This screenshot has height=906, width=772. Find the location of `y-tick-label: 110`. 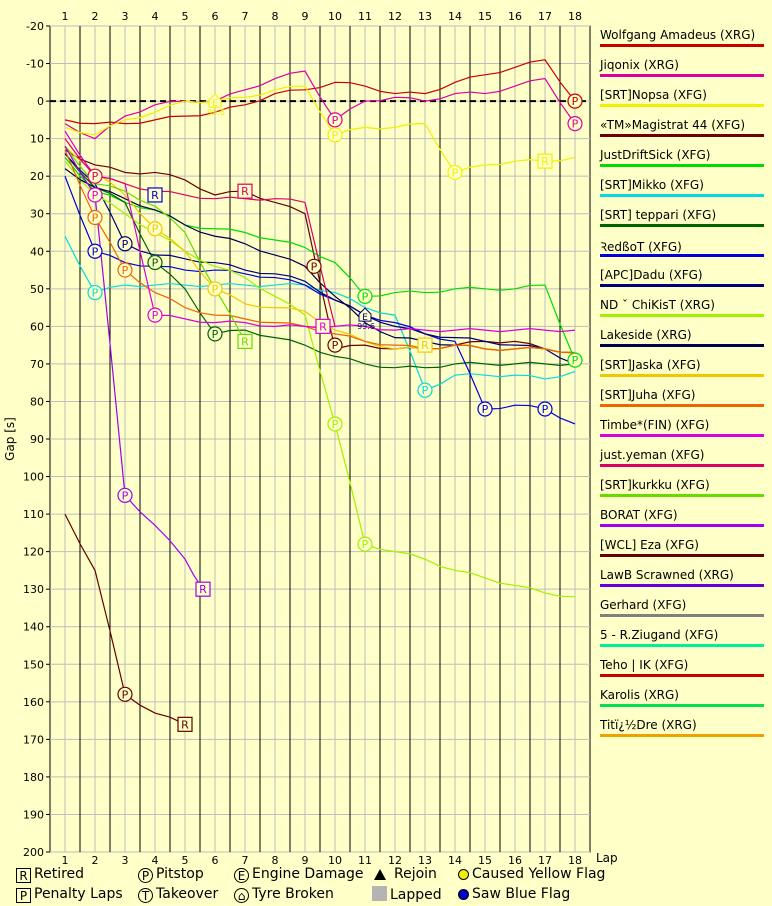

y-tick-label: 110 is located at coordinates (33, 514).